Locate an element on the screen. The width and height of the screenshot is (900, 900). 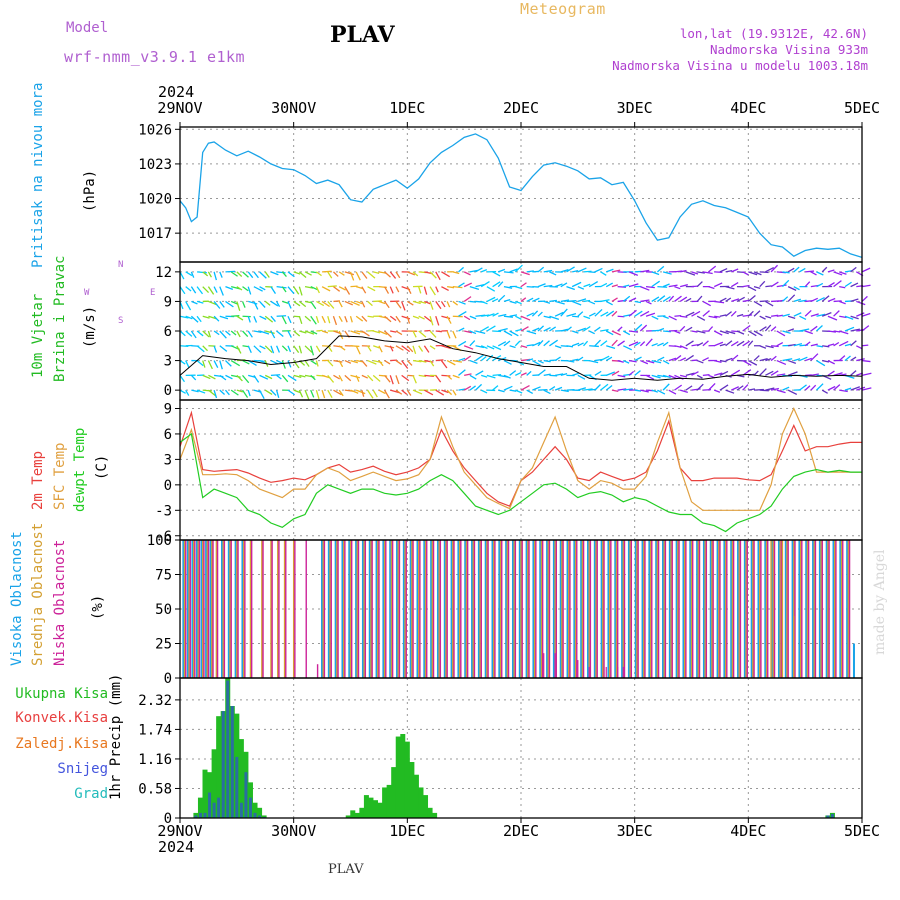
ytick-label: 3 is located at coordinates (168, 460).